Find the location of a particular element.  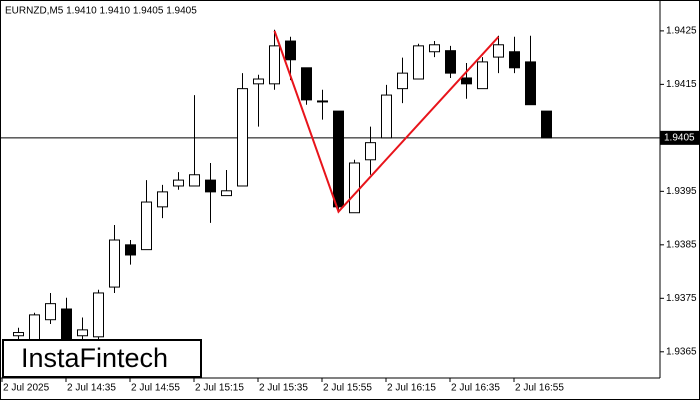

x-tick-label: 2 Jul 15:15 is located at coordinates (219, 388).